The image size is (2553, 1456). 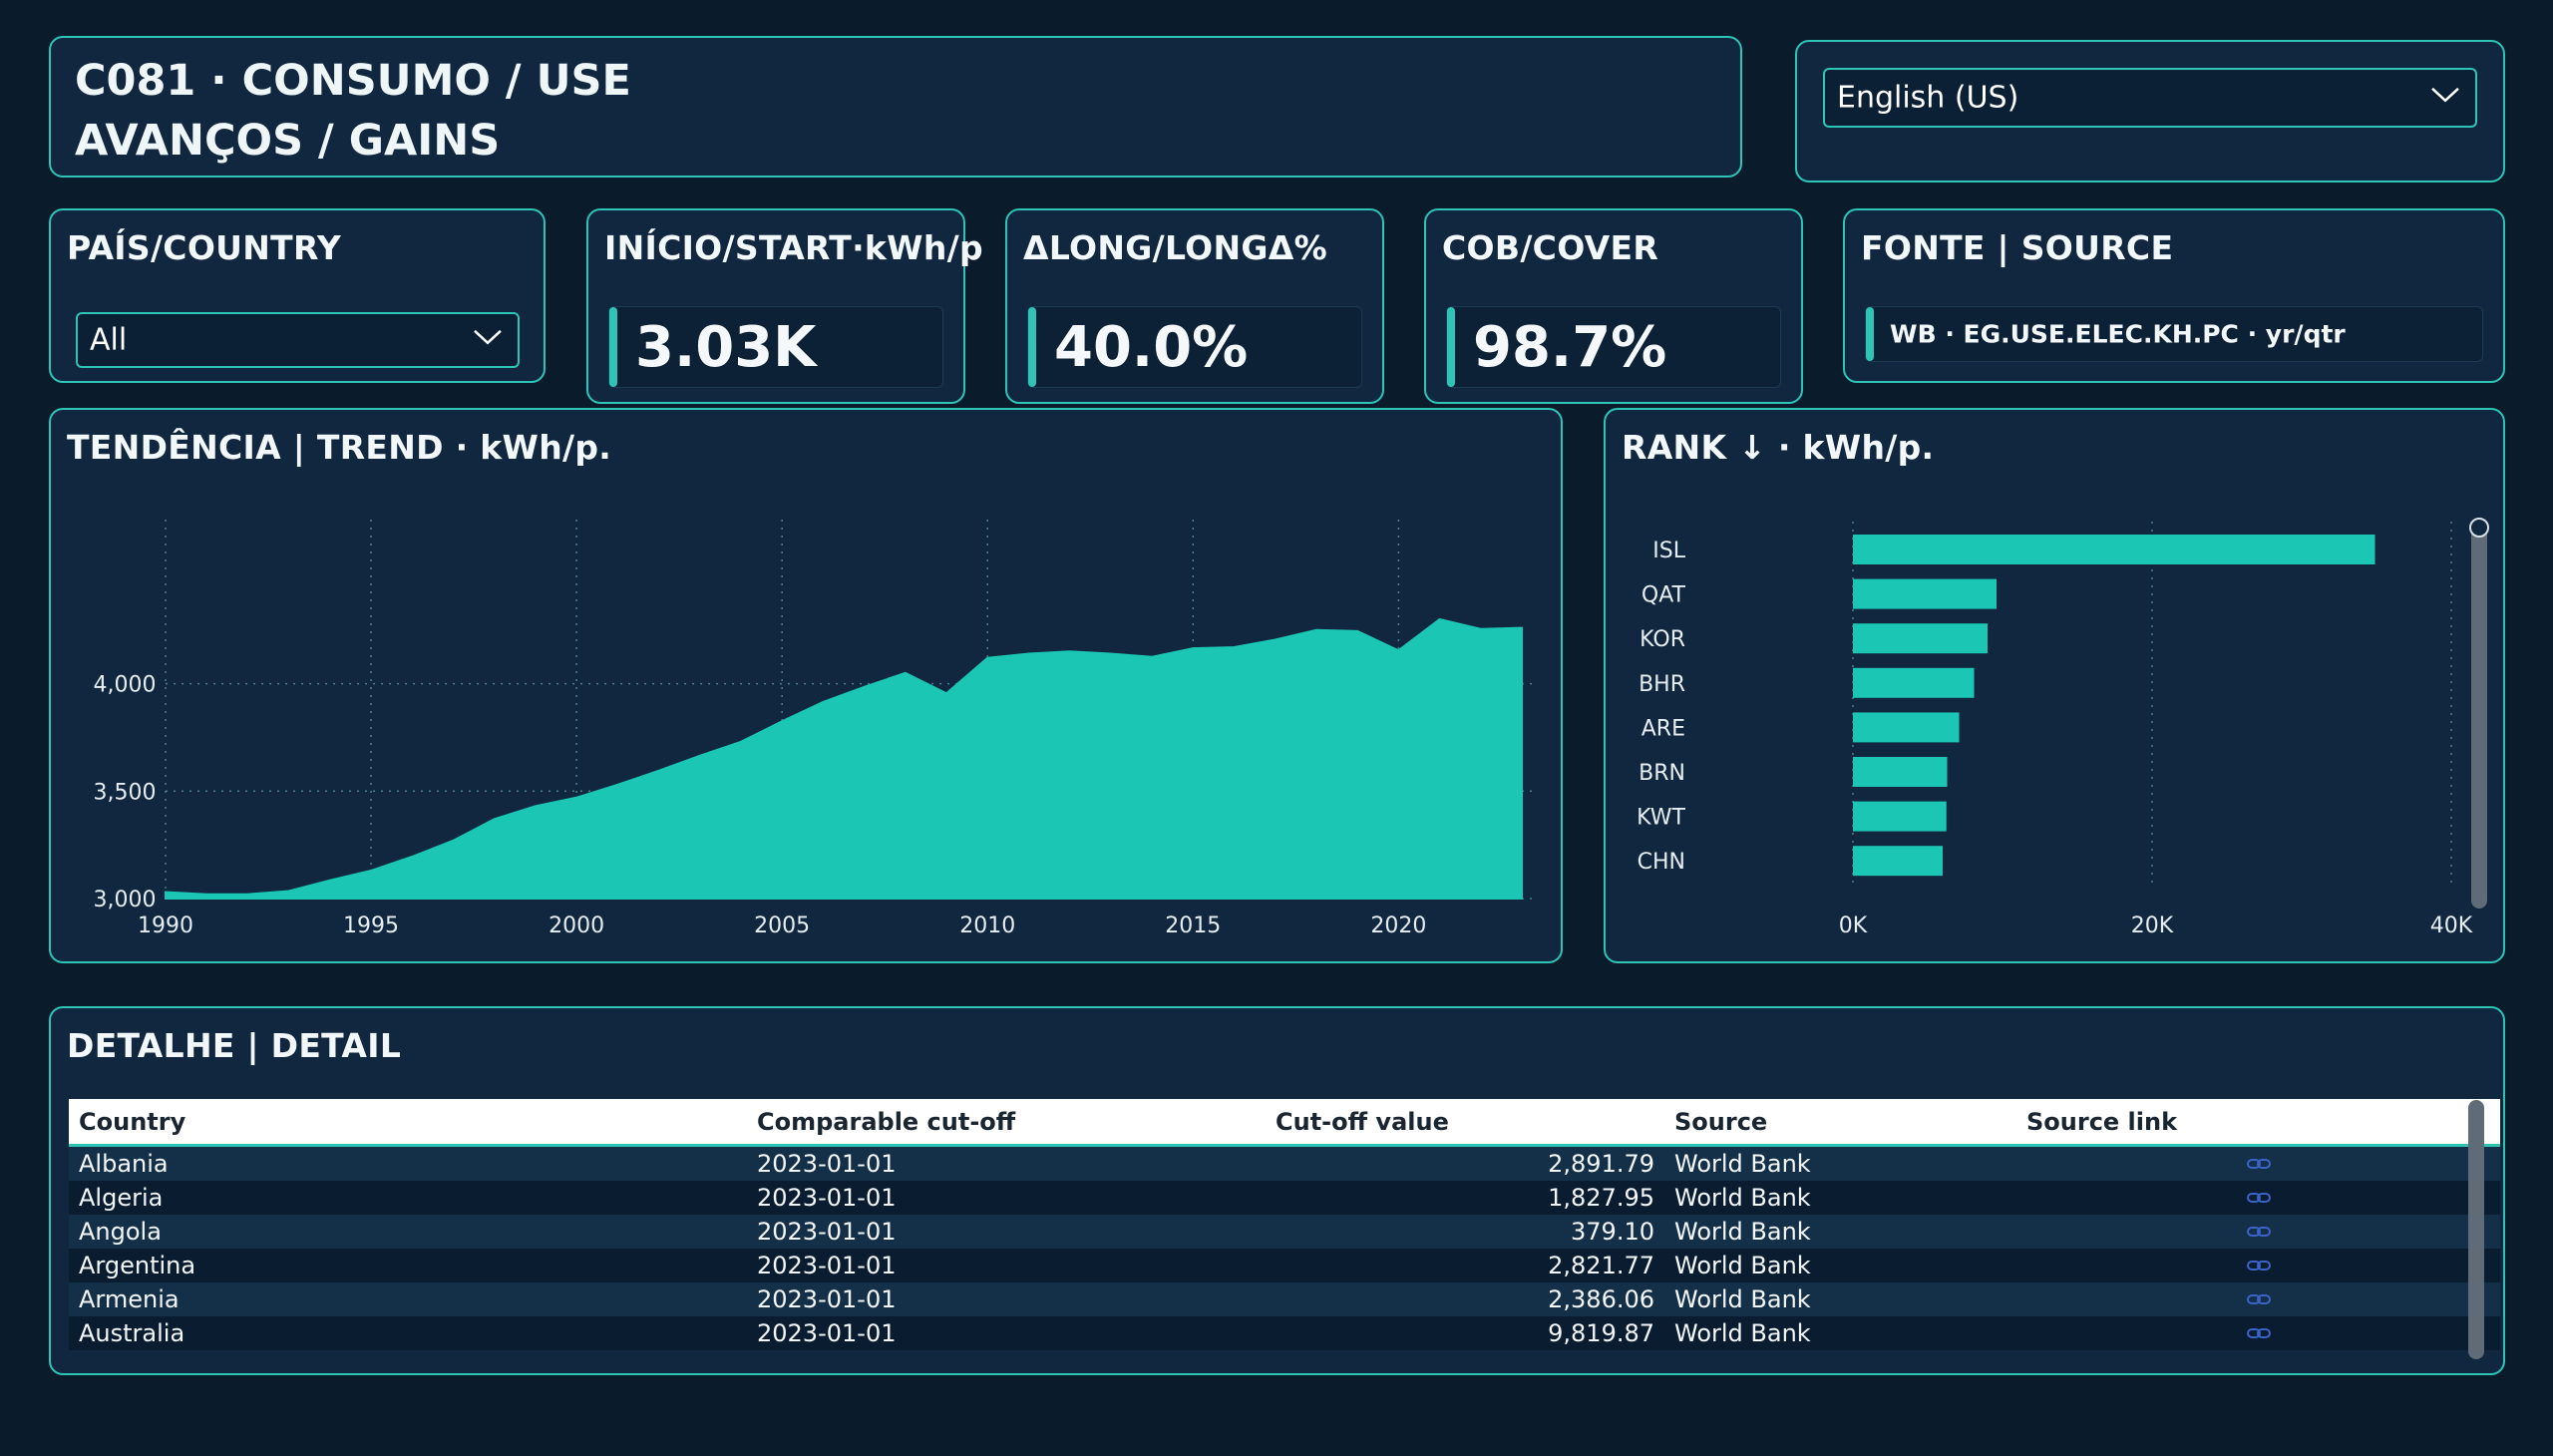 What do you see at coordinates (1465, 1123) in the screenshot?
I see `column-header-value: Cut-off value` at bounding box center [1465, 1123].